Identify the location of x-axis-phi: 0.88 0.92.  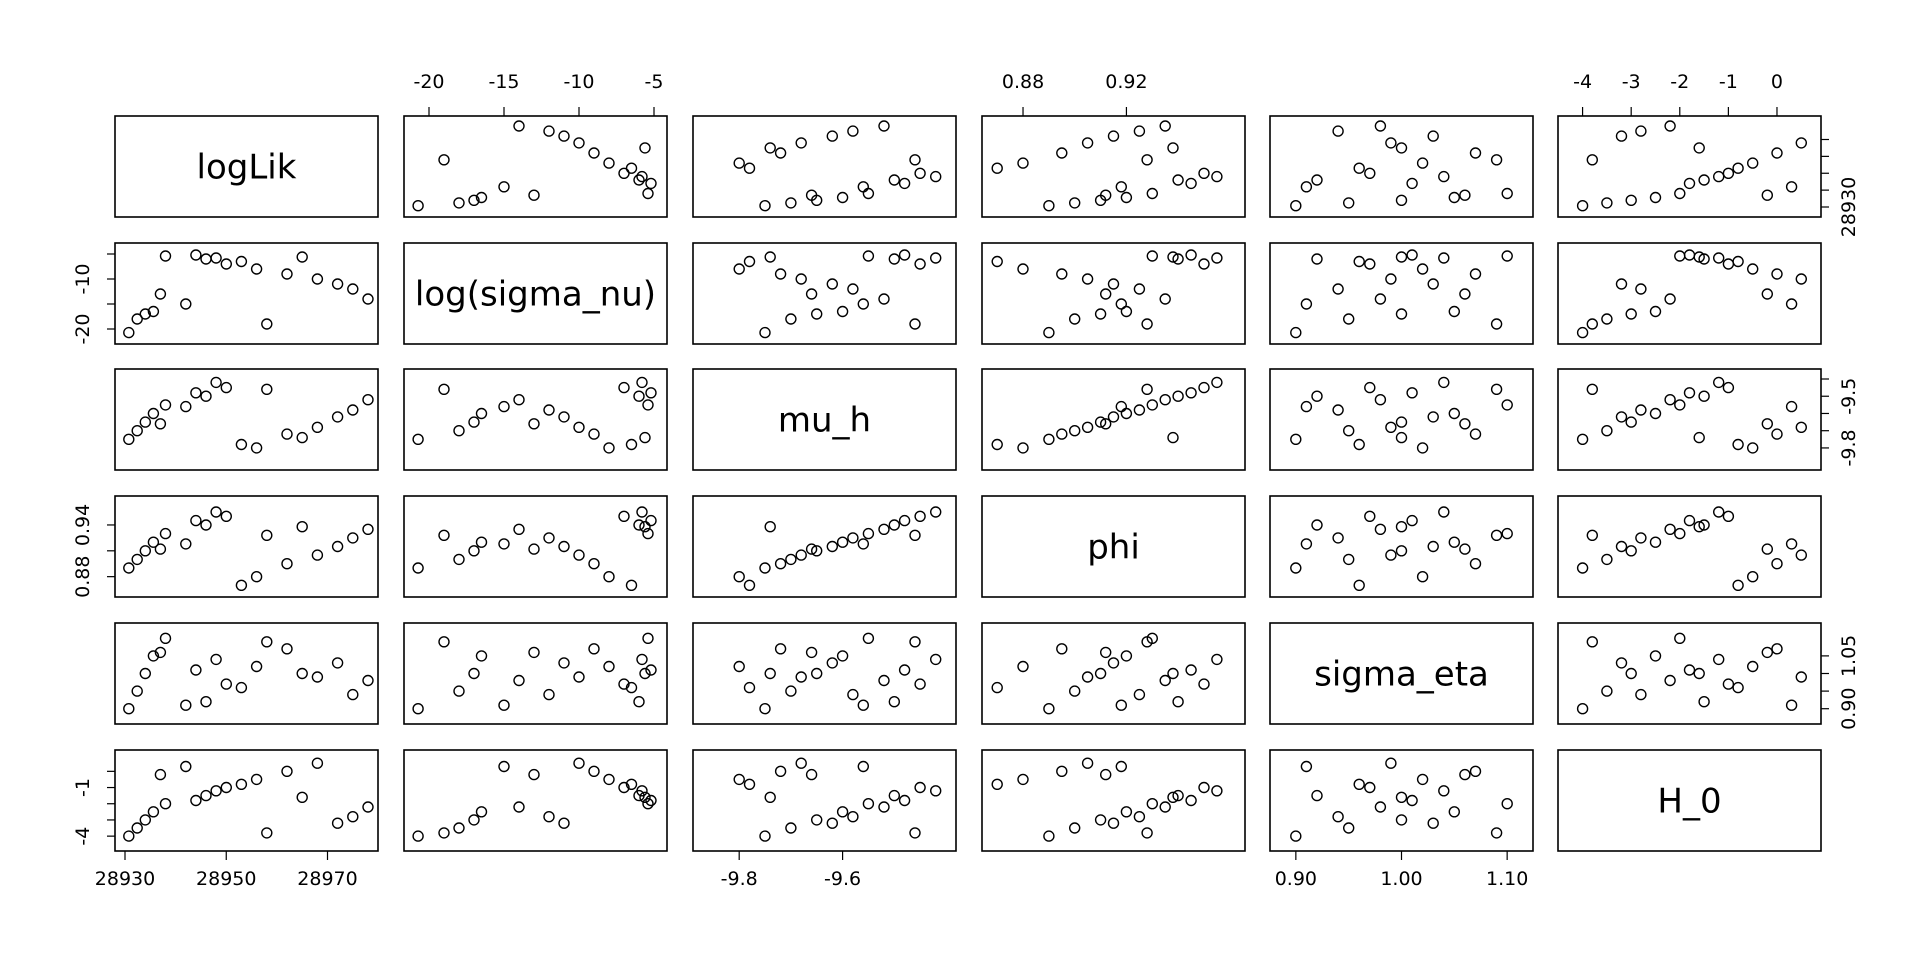
(1075, 93).